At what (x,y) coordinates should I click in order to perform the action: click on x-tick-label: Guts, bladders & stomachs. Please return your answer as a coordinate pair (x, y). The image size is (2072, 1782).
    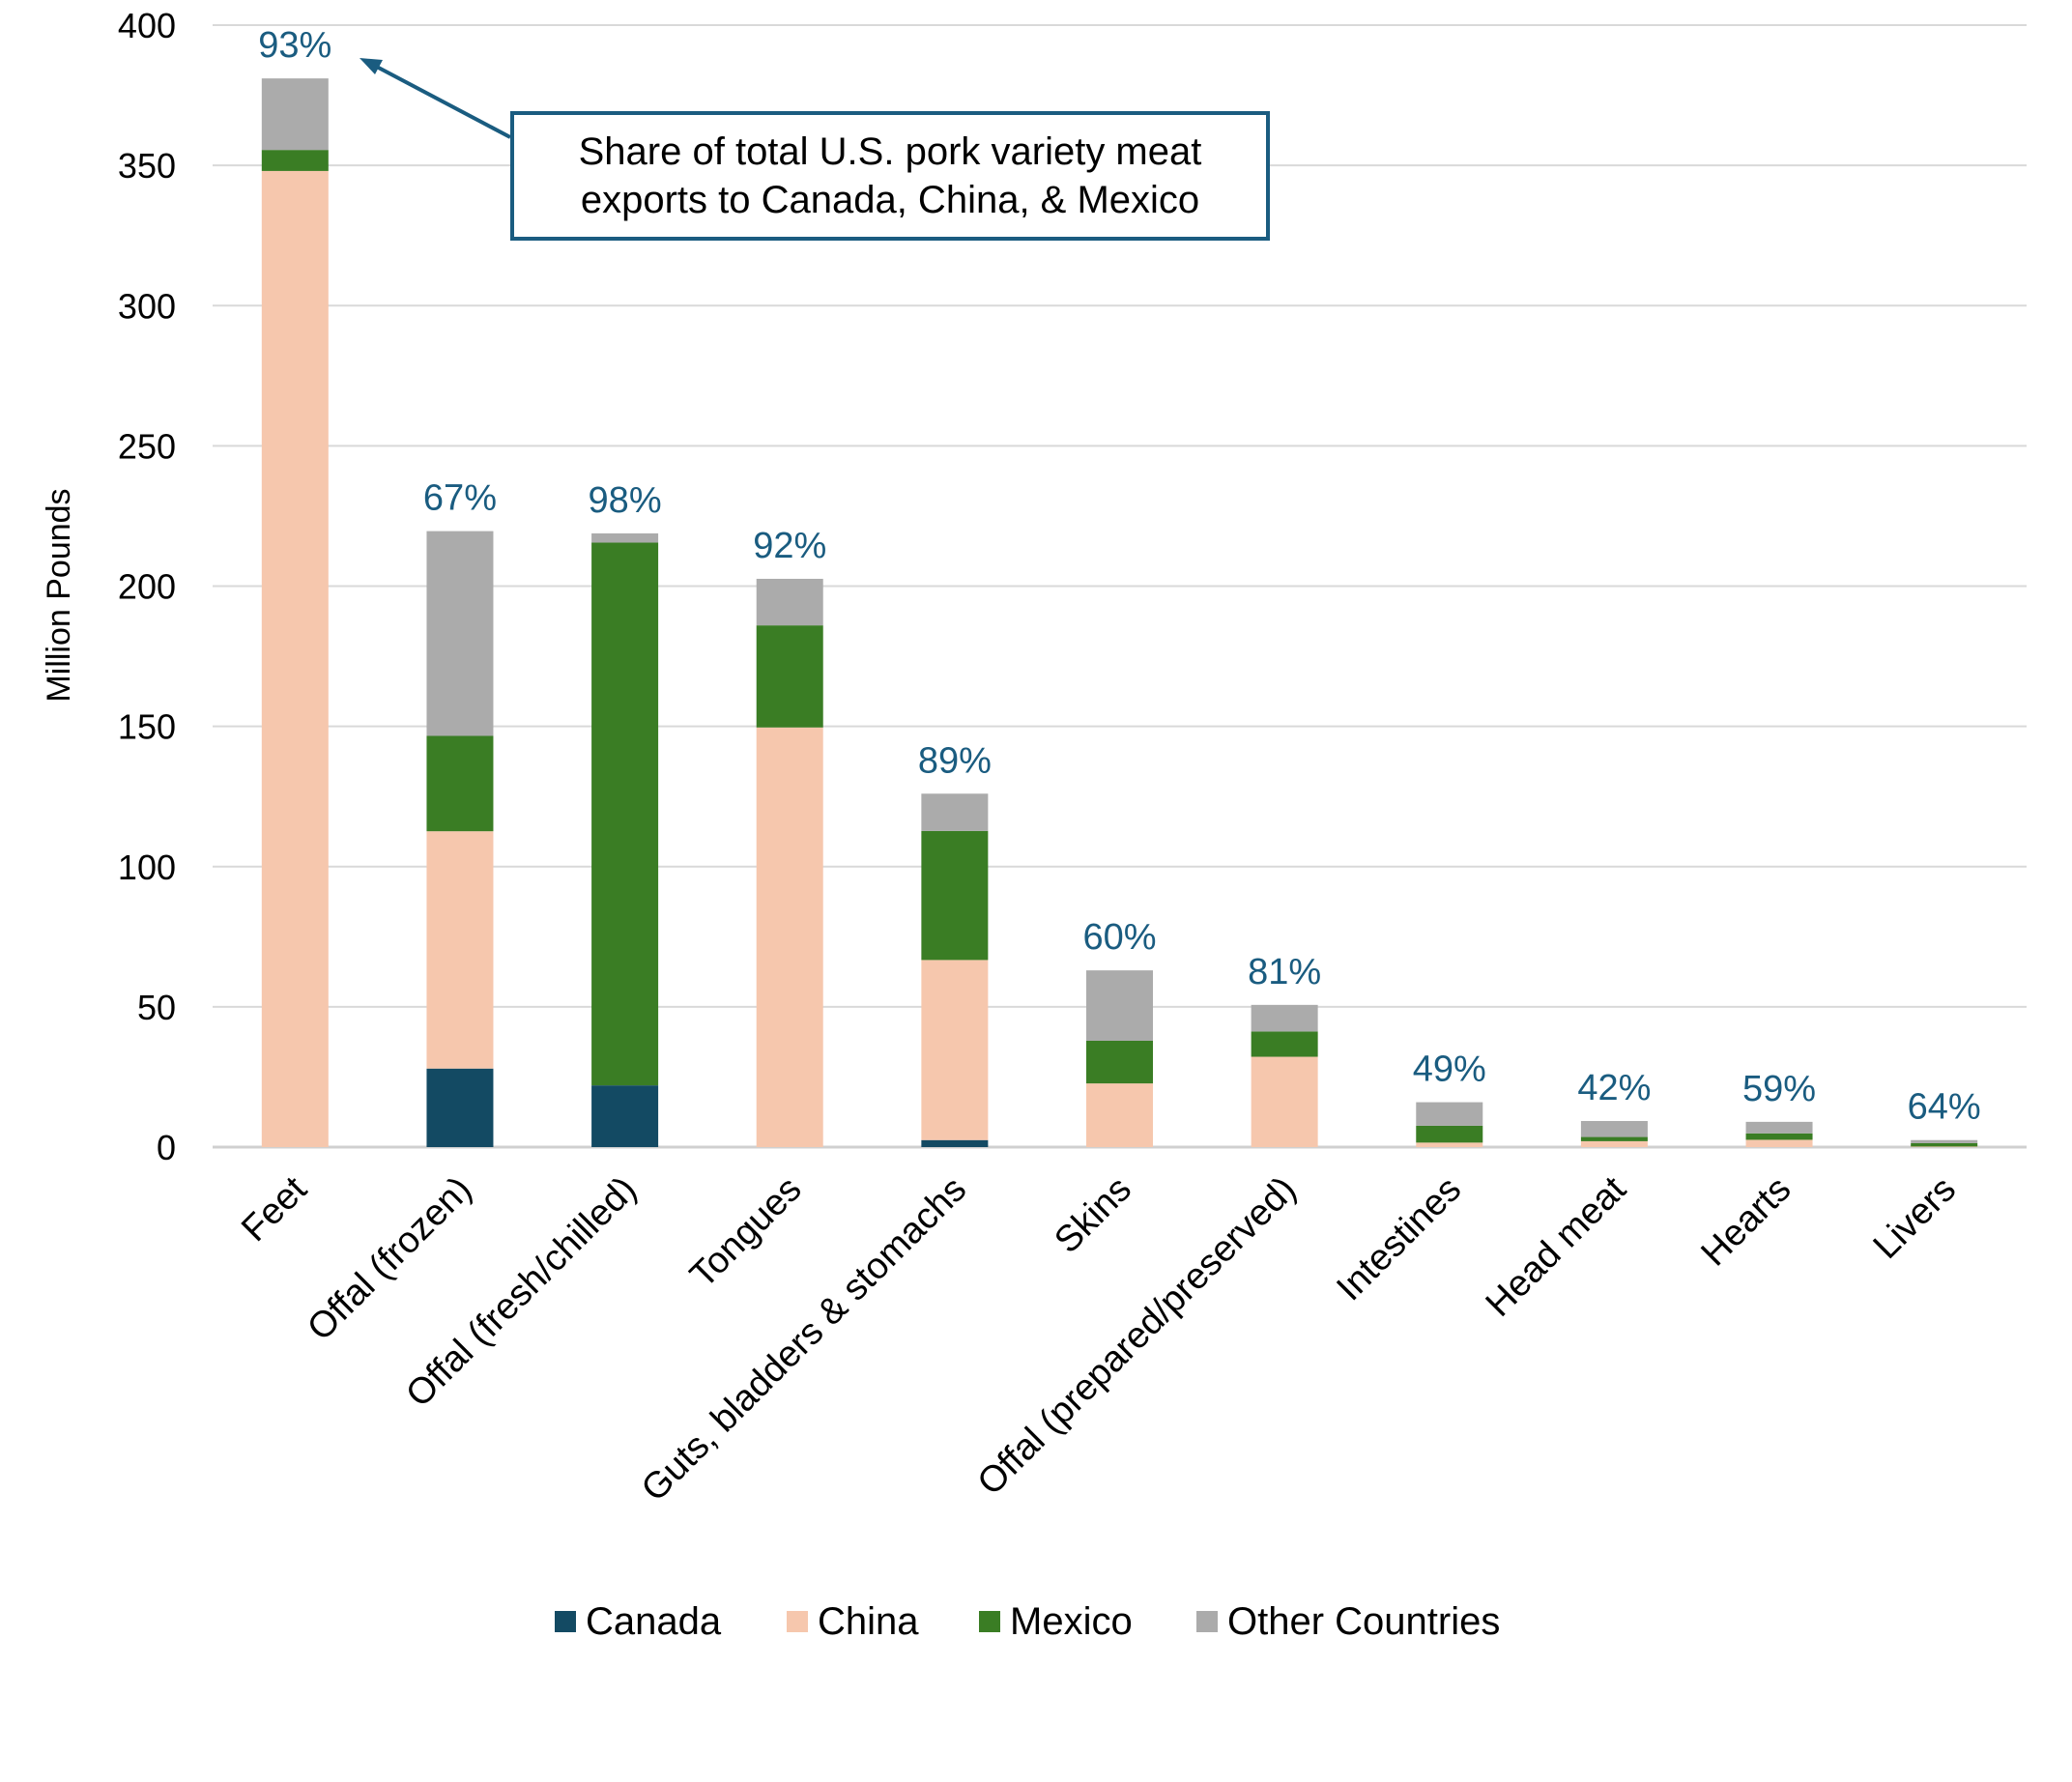
    Looking at the image, I should click on (804, 1339).